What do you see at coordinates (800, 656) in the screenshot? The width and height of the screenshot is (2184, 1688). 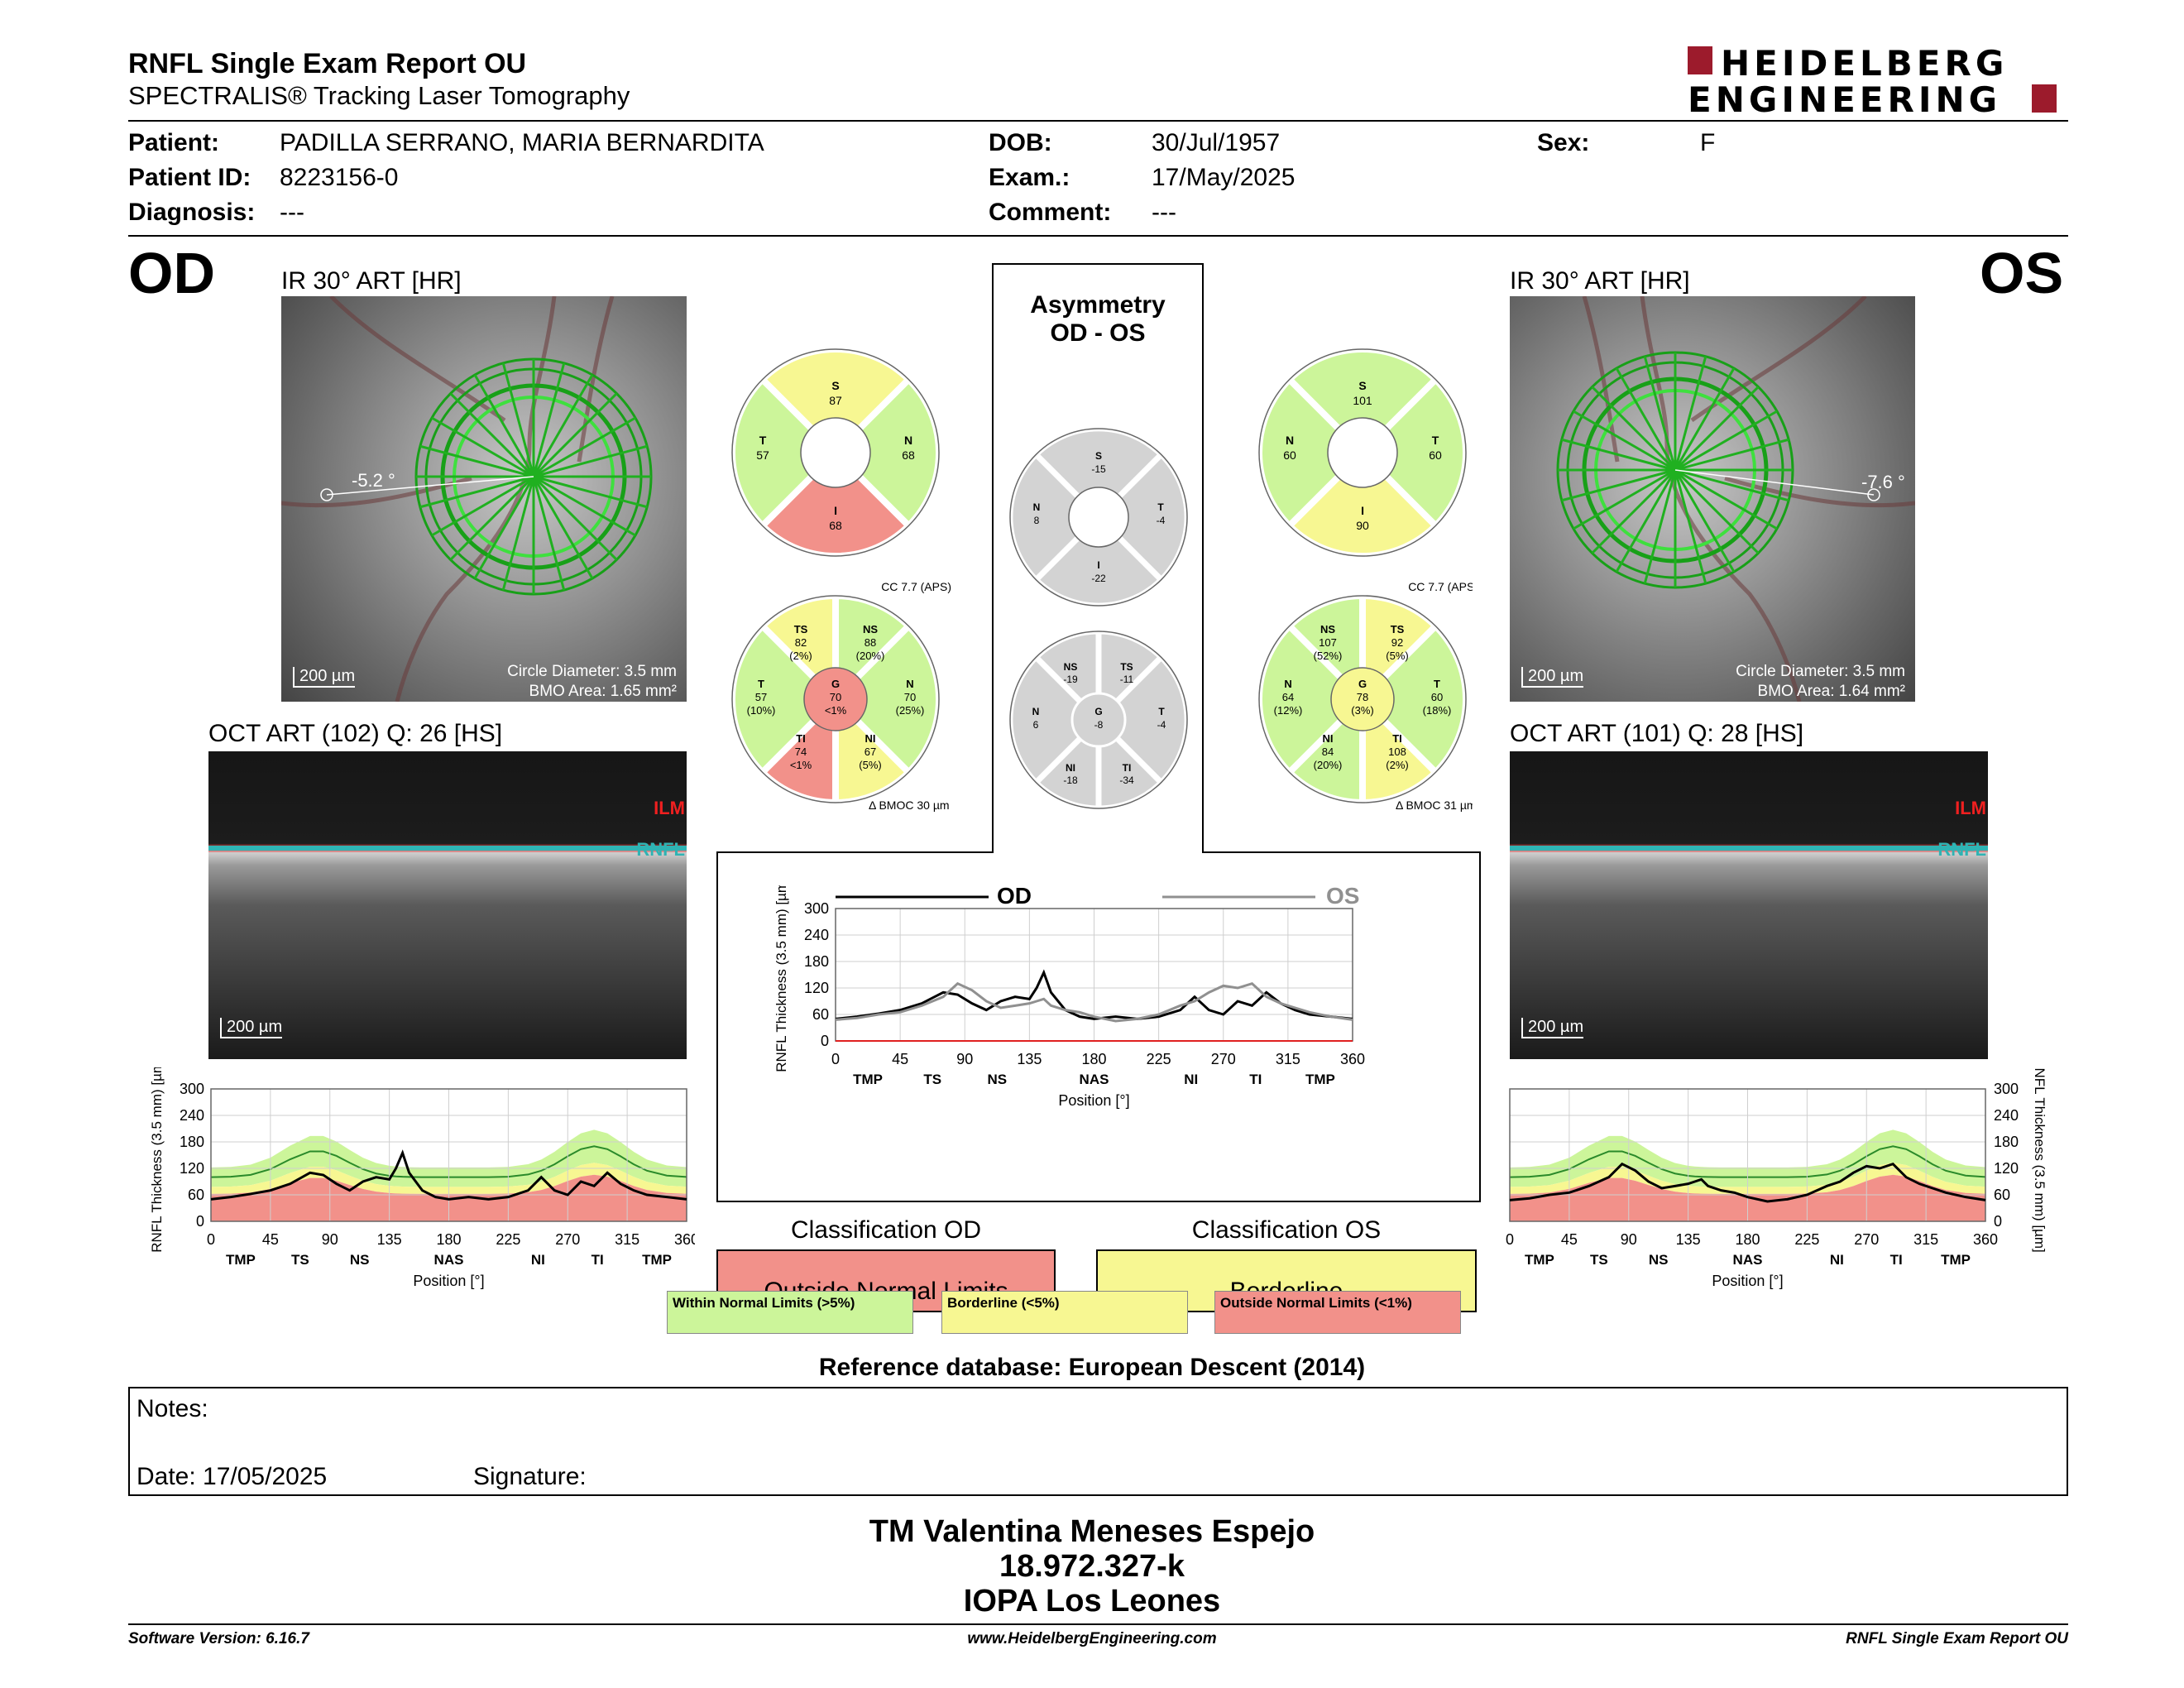 I see `svg-text: (2%)` at bounding box center [800, 656].